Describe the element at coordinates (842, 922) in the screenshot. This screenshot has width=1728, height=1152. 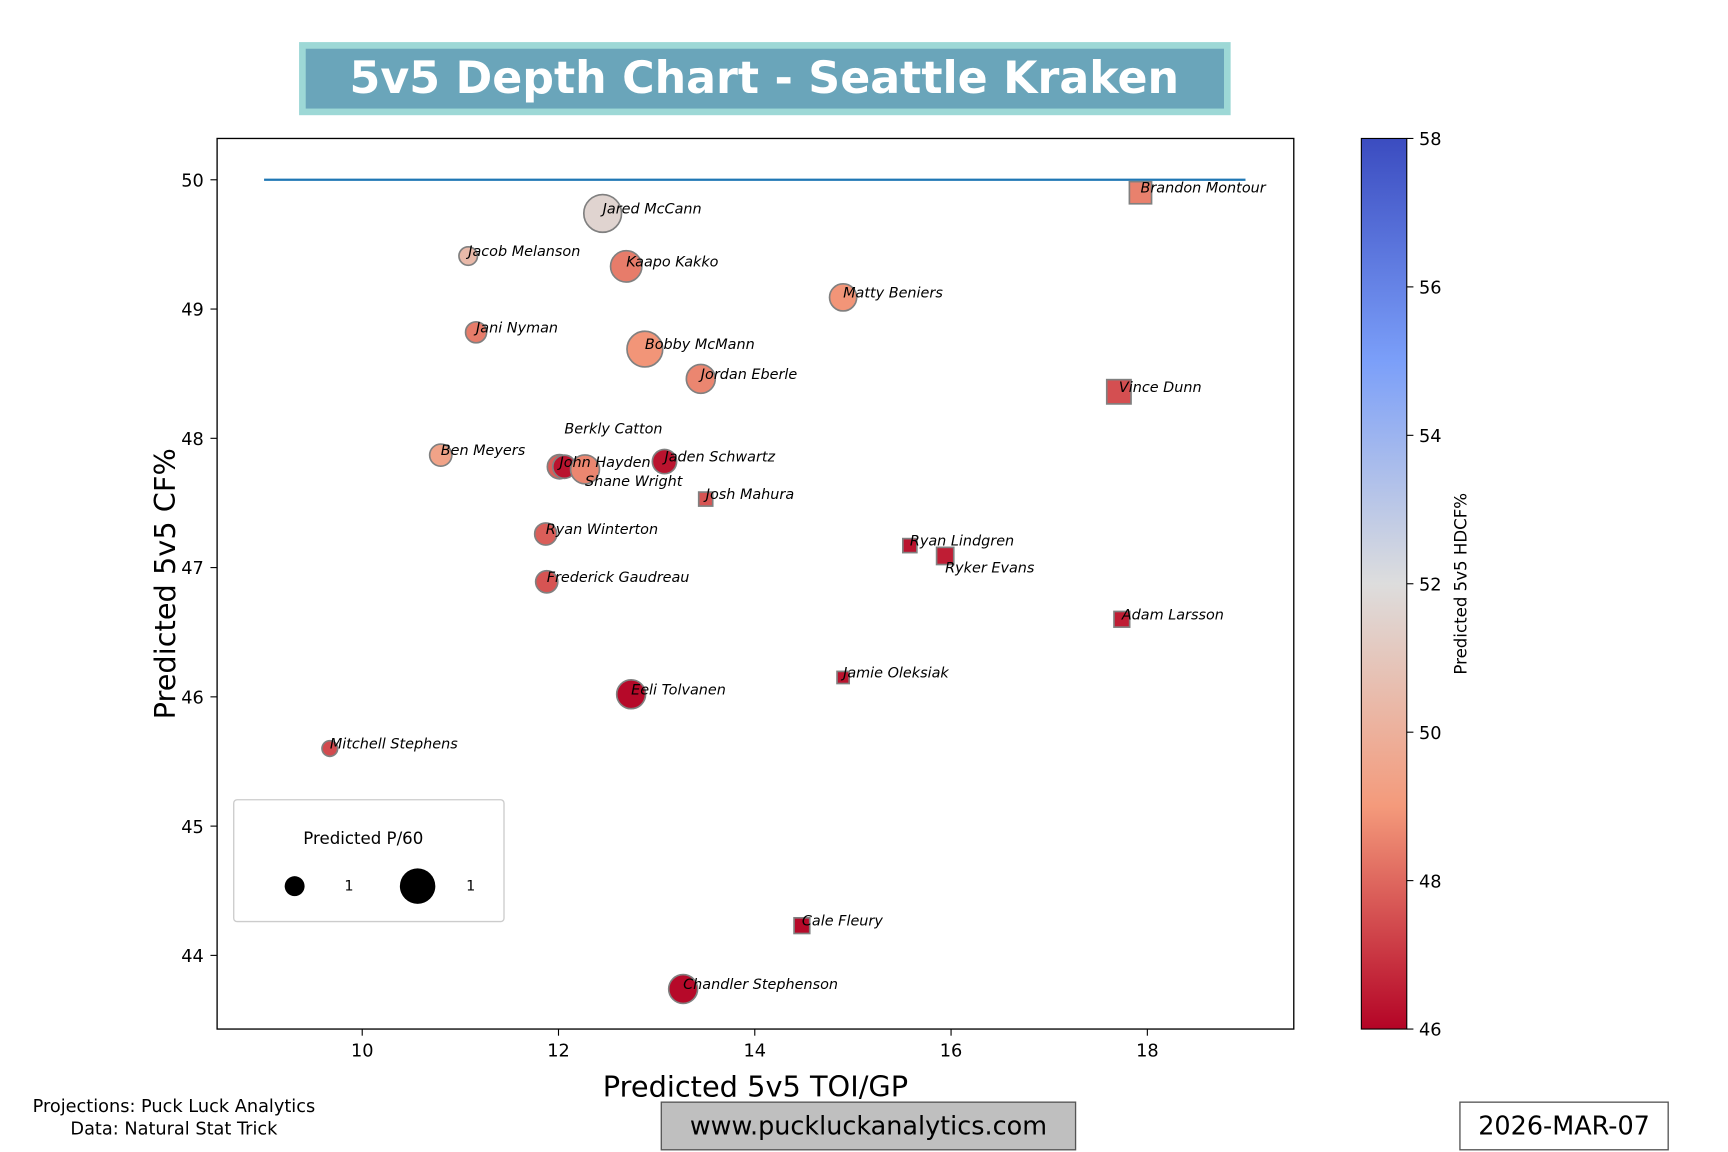
I see `point-label: Cale Fleury` at that location.